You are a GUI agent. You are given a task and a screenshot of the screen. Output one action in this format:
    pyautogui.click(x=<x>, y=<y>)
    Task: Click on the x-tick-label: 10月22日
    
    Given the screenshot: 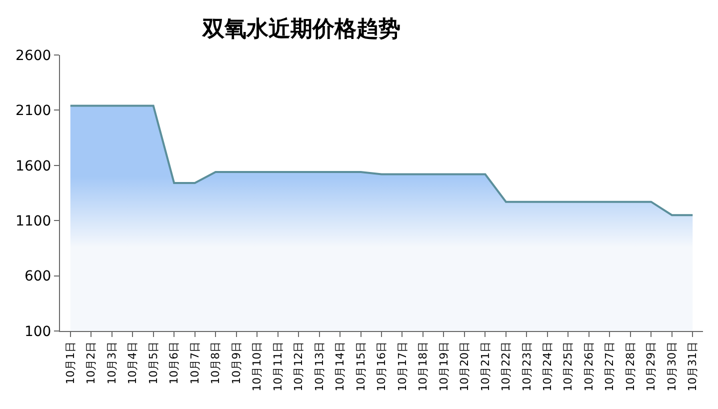 What is the action you would take?
    pyautogui.click(x=506, y=366)
    